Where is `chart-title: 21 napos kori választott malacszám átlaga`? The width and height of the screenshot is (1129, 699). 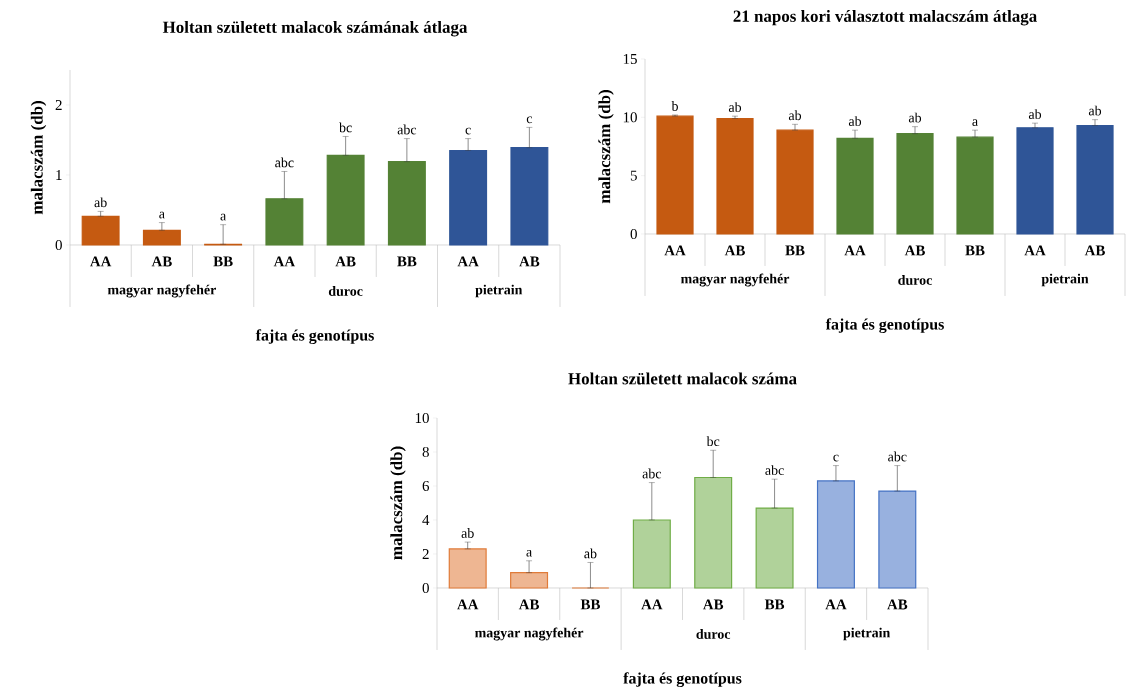 chart-title: 21 napos kori választott malacszám átlaga is located at coordinates (885, 17).